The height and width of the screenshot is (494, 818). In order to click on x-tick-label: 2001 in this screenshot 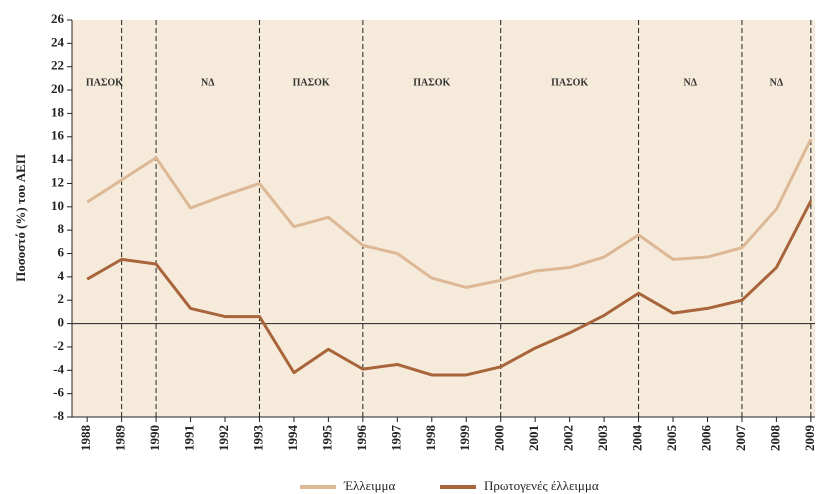, I will do `click(533, 438)`.